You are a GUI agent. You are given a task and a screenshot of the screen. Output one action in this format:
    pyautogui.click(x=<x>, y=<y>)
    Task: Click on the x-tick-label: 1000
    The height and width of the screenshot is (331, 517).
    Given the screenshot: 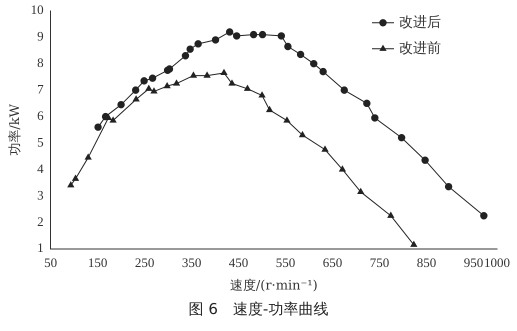 What is the action you would take?
    pyautogui.click(x=497, y=262)
    